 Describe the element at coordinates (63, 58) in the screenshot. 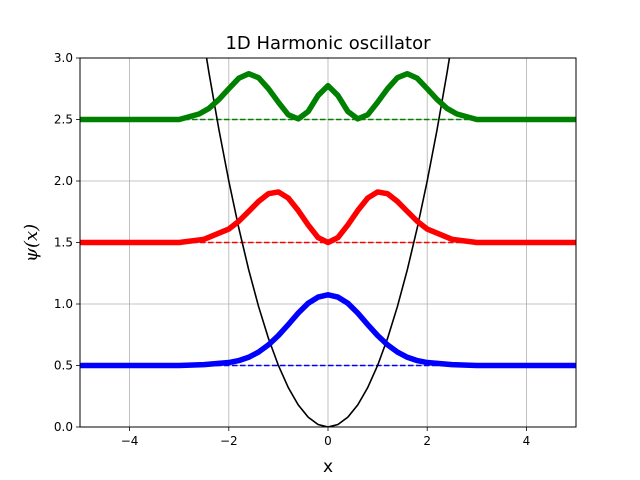

I see `y-tick-label: 3.0` at that location.